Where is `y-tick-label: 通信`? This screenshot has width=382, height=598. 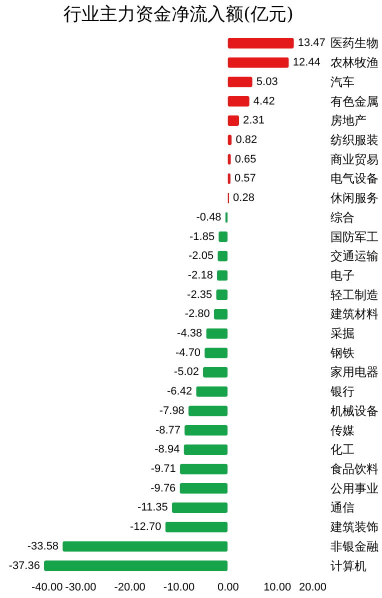 y-tick-label: 通信 is located at coordinates (342, 507).